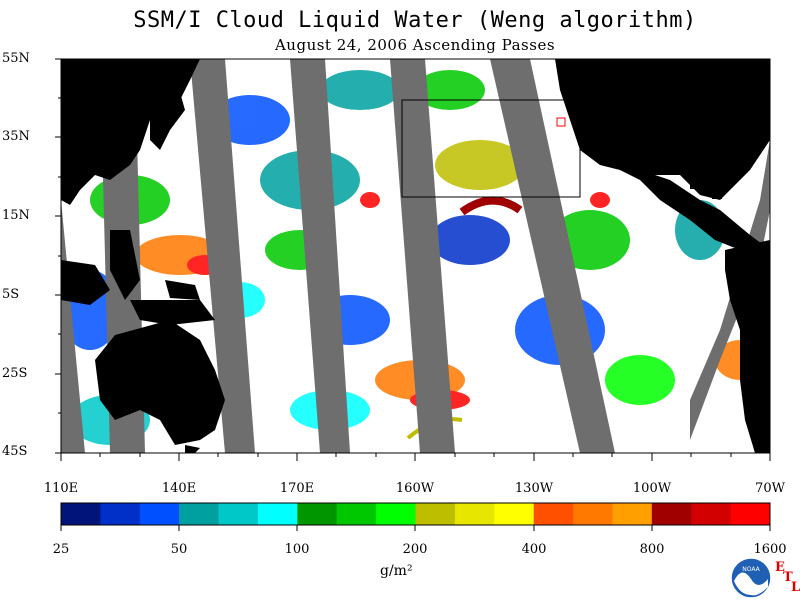 This screenshot has width=800, height=600. What do you see at coordinates (788, 577) in the screenshot?
I see `etl-letter-t: T` at bounding box center [788, 577].